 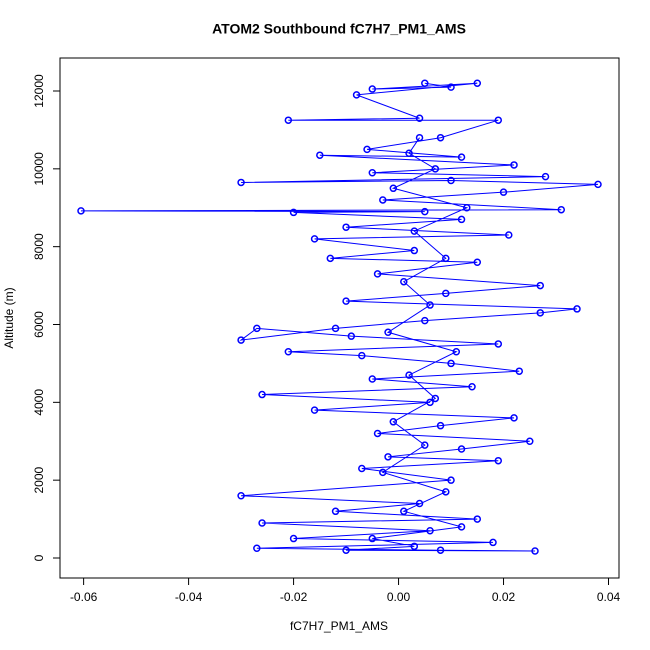 I want to click on y-tick-label: 10000, so click(x=39, y=169).